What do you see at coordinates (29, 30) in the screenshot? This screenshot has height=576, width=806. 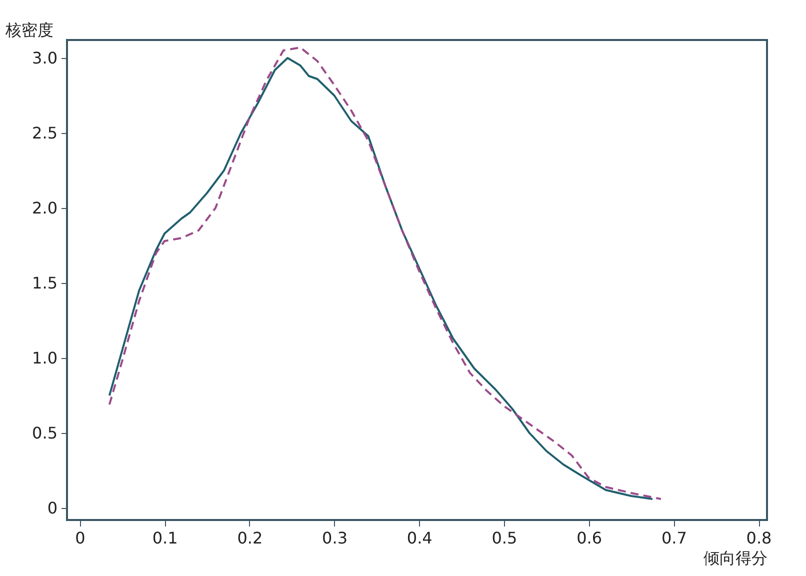 I see `y-axis-title: 核密度` at bounding box center [29, 30].